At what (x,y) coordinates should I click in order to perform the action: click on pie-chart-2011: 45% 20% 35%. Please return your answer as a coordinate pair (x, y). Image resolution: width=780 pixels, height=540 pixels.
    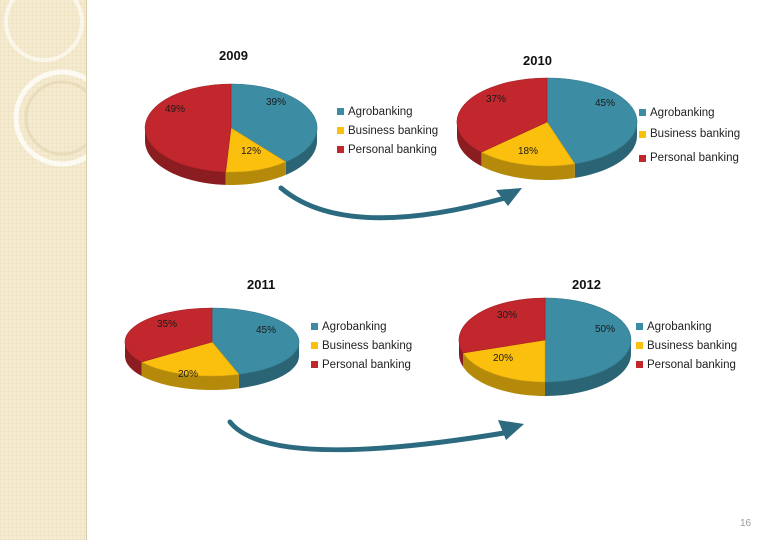
    Looking at the image, I should click on (212, 348).